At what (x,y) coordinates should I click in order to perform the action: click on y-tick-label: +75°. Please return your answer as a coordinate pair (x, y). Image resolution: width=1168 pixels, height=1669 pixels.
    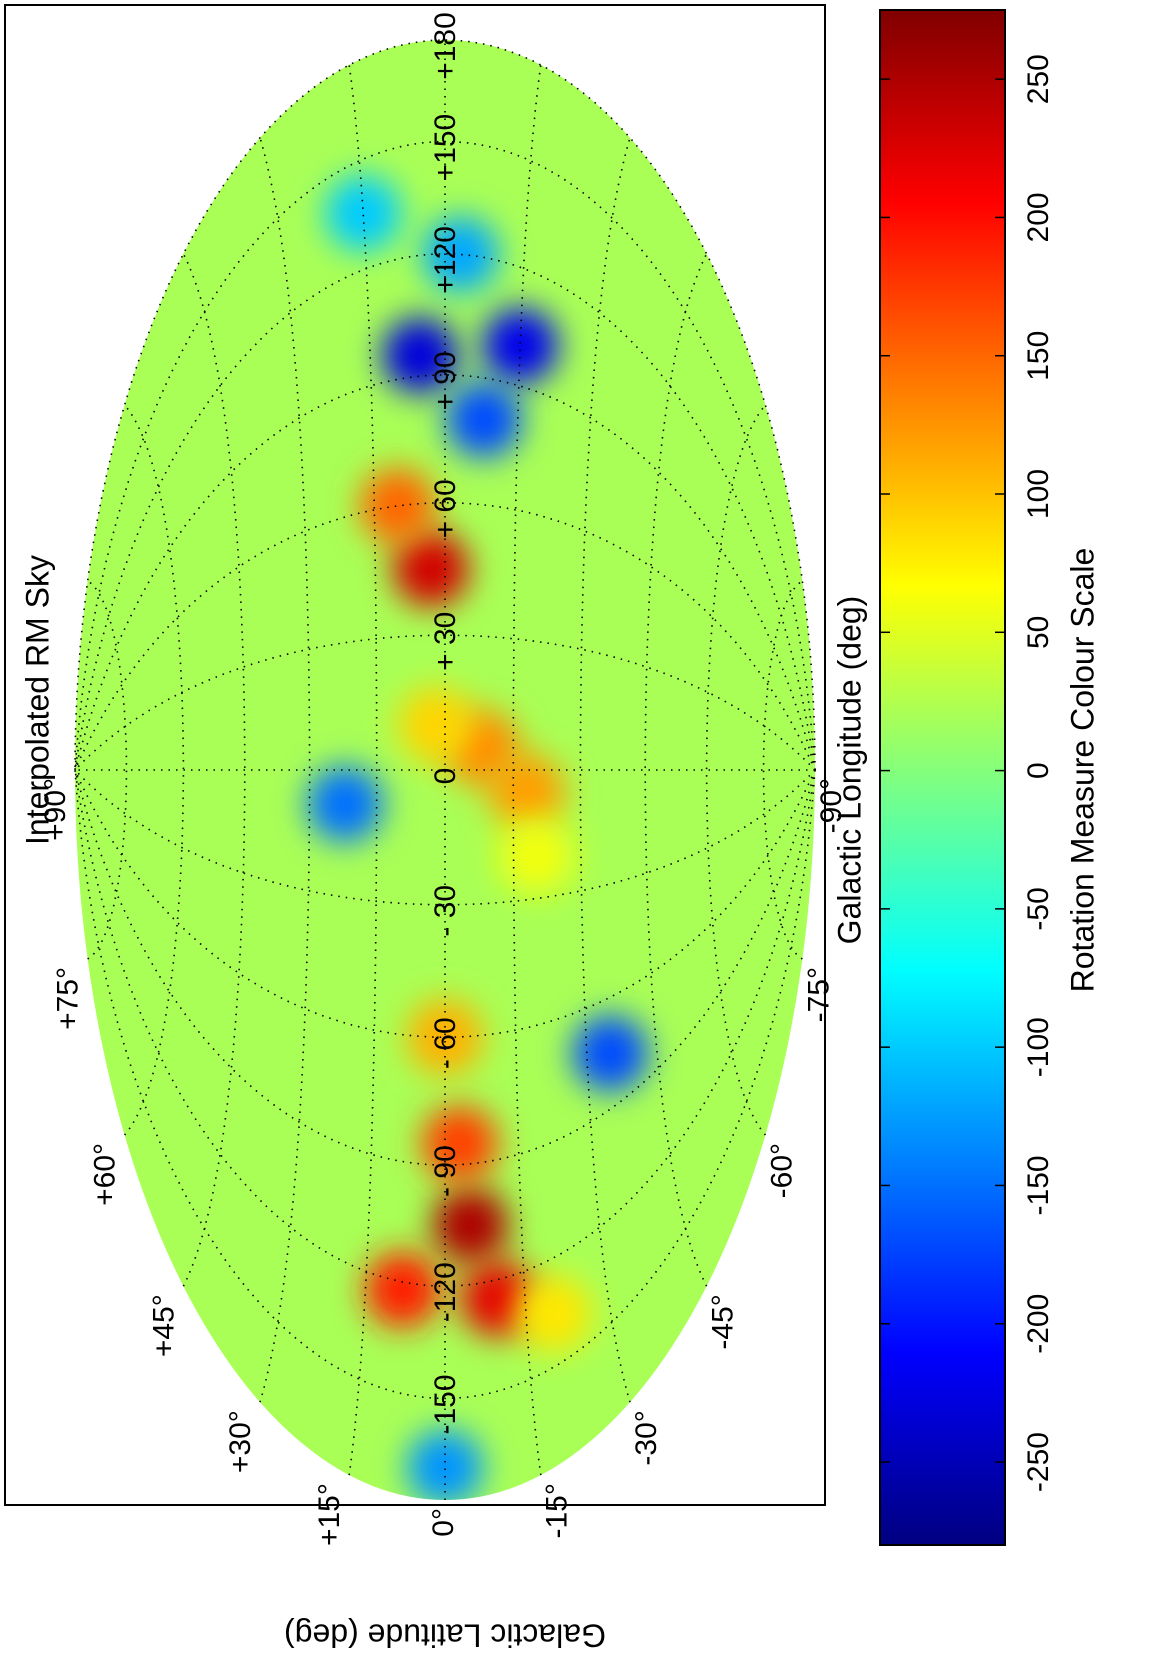
    Looking at the image, I should click on (68, 998).